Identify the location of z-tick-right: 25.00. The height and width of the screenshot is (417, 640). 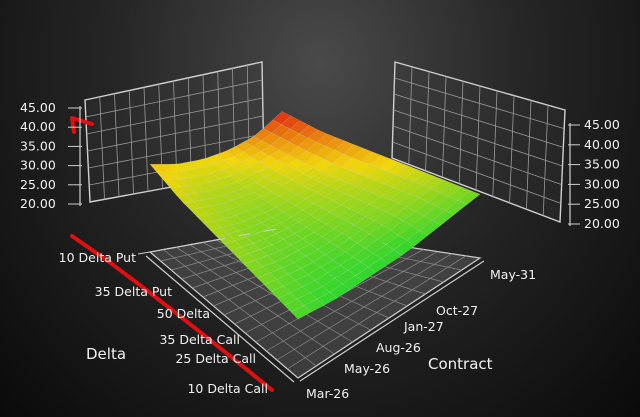
(602, 203).